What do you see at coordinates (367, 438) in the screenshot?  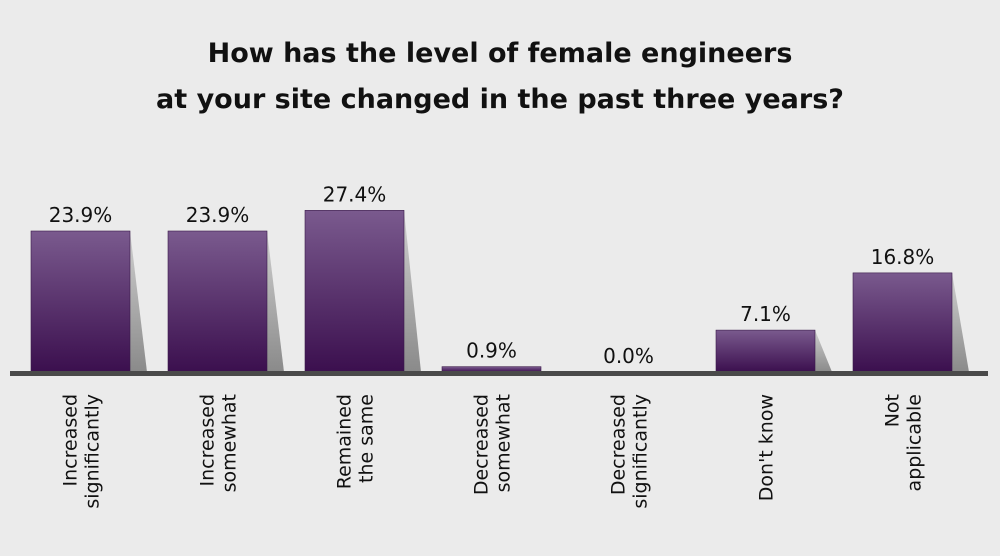 I see `category-label: the same` at bounding box center [367, 438].